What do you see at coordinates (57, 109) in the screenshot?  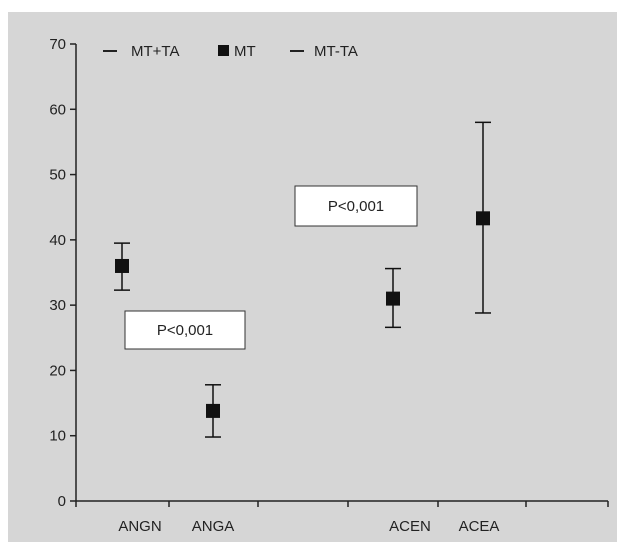 I see `y-tick-label: 60` at bounding box center [57, 109].